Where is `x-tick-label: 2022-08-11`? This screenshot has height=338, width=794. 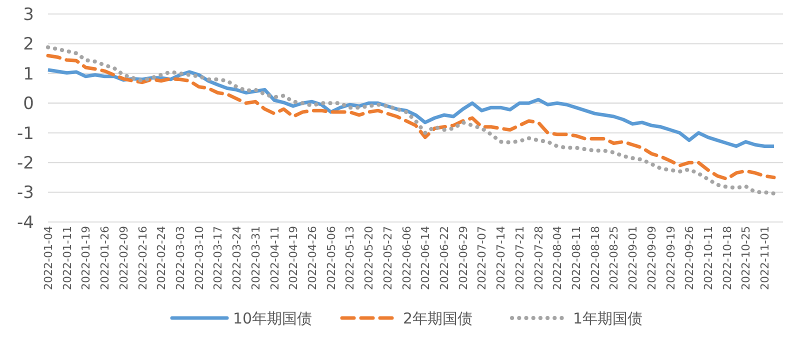
x-tick-label: 2022-08-11 is located at coordinates (576, 258).